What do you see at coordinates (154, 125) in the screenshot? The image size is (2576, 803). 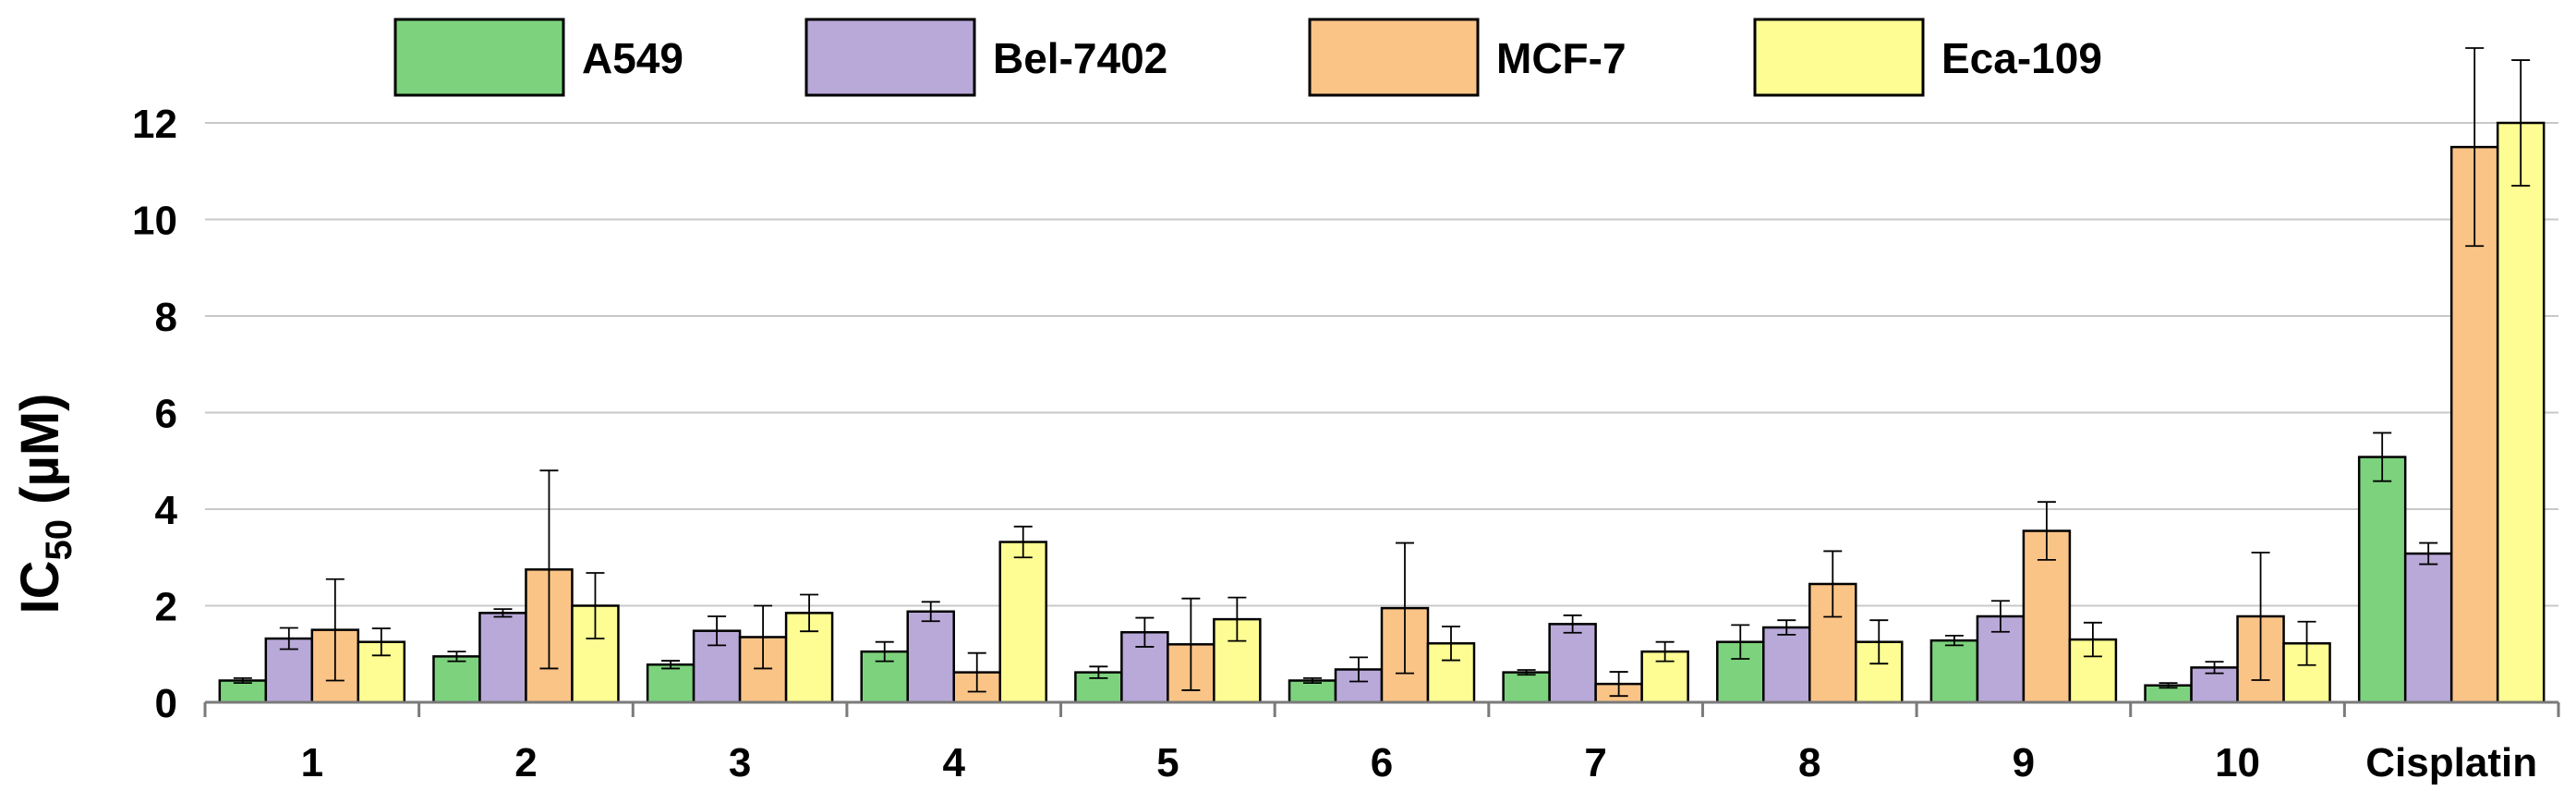 I see `y-tick-label: 12` at bounding box center [154, 125].